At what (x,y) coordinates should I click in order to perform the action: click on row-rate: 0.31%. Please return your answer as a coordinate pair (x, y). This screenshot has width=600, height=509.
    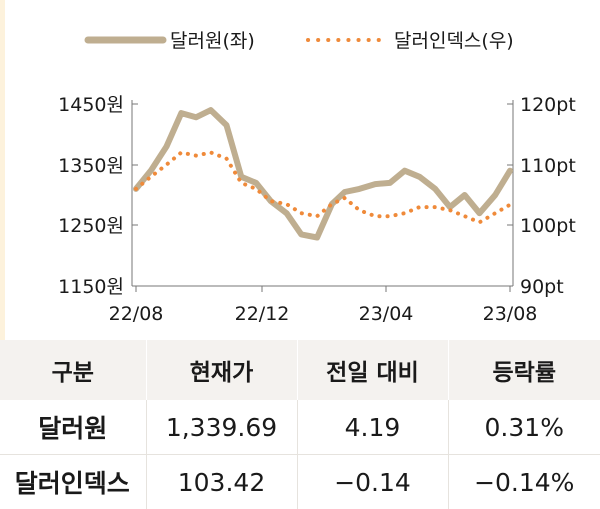
    Looking at the image, I should click on (524, 427).